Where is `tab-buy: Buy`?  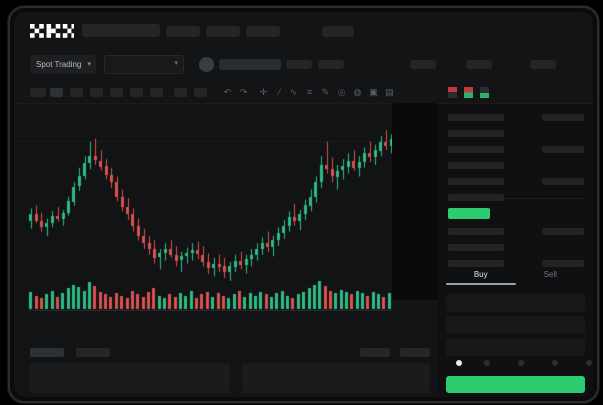 tab-buy: Buy is located at coordinates (480, 274).